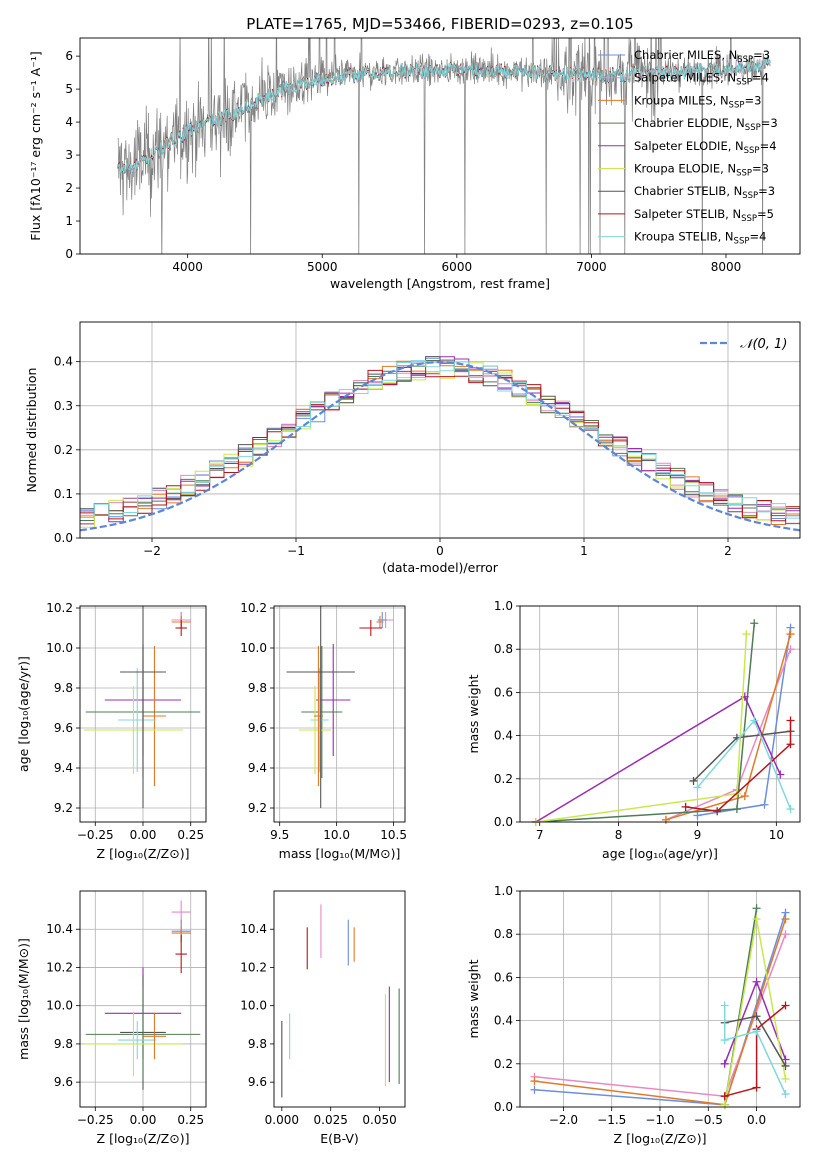  Describe the element at coordinates (704, 192) in the screenshot. I see `legend-label: Chabrier STELIB, NSSP=3` at that location.